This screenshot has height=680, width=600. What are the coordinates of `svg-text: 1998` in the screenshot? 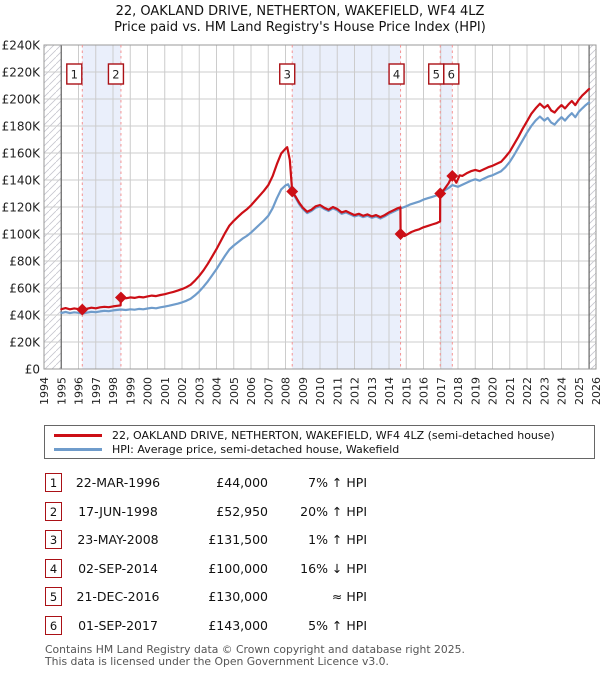 It's located at (113, 391).